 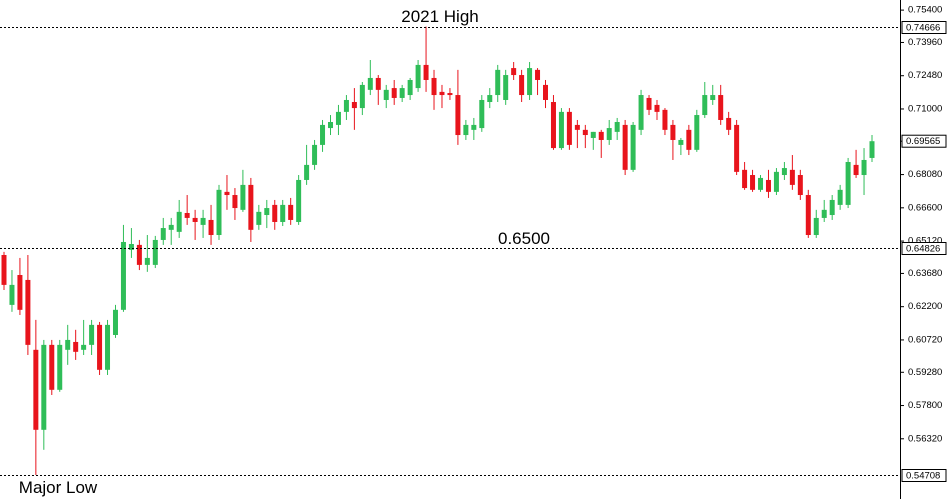 I want to click on y-tick-label: 0.63680, so click(x=925, y=273).